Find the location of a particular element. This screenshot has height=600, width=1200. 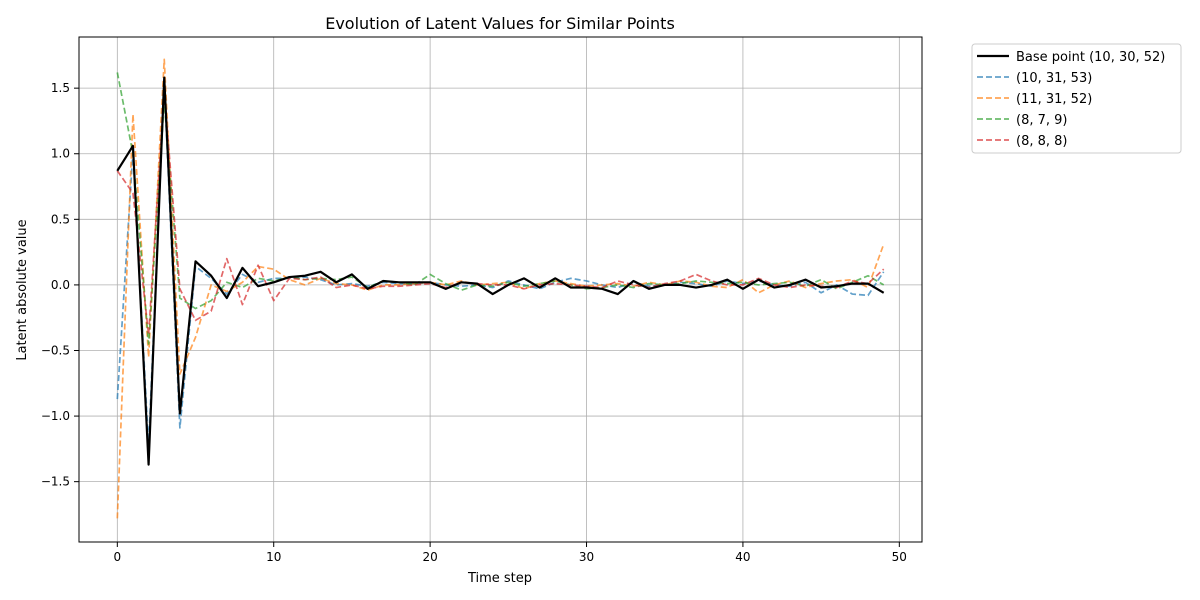

y-tick-label: −0.5 is located at coordinates (55, 350).